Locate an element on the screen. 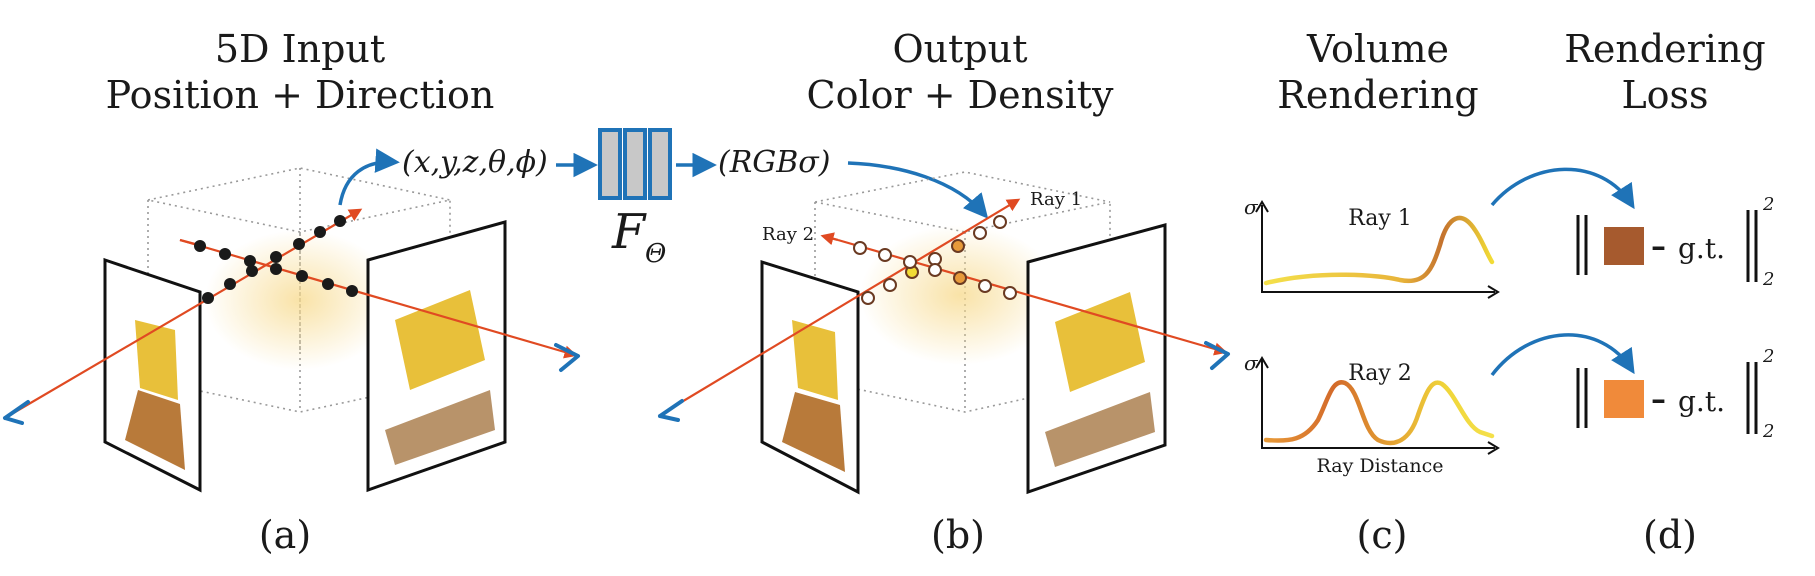 This screenshot has height=576, width=1815. network-symbol: F is located at coordinates (629, 232).